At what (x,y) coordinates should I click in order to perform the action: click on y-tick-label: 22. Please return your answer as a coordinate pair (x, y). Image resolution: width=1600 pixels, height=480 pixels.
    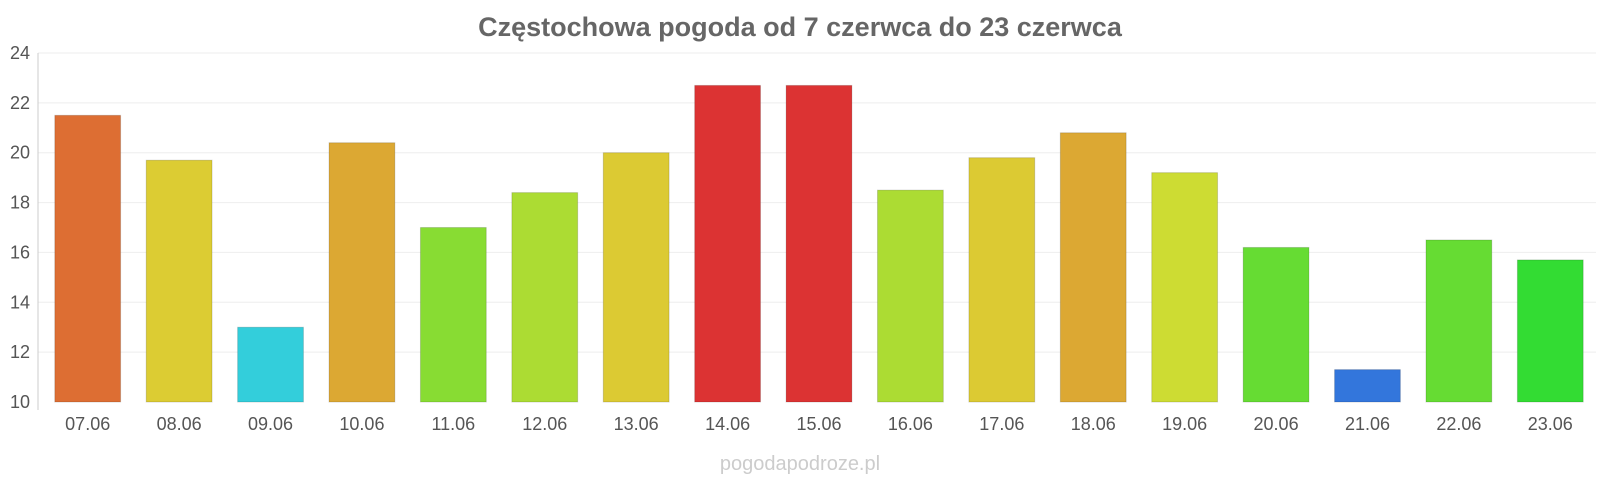
    Looking at the image, I should click on (20, 103).